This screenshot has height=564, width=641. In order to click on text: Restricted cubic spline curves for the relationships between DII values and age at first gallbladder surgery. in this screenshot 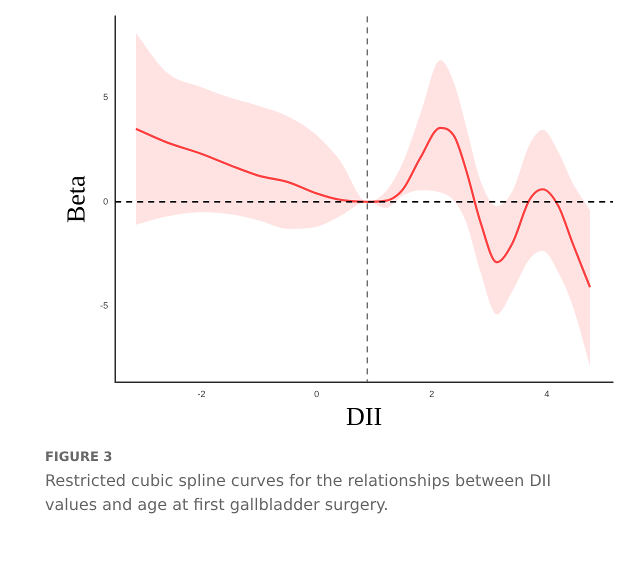, I will do `click(298, 493)`.